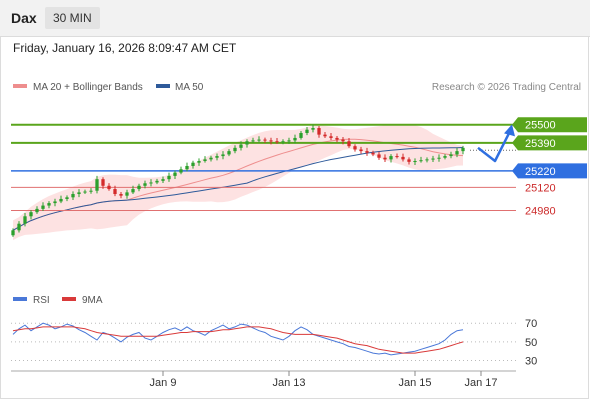  I want to click on legend-rsi-swatch, so click(20, 299).